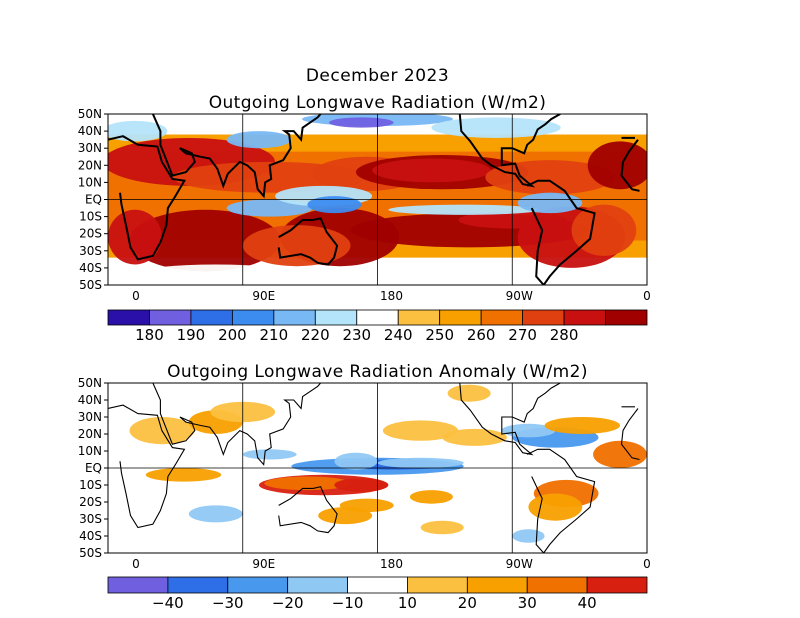 The height and width of the screenshot is (618, 800). What do you see at coordinates (90, 148) in the screenshot?
I see `lat-tick-label: 30N` at bounding box center [90, 148].